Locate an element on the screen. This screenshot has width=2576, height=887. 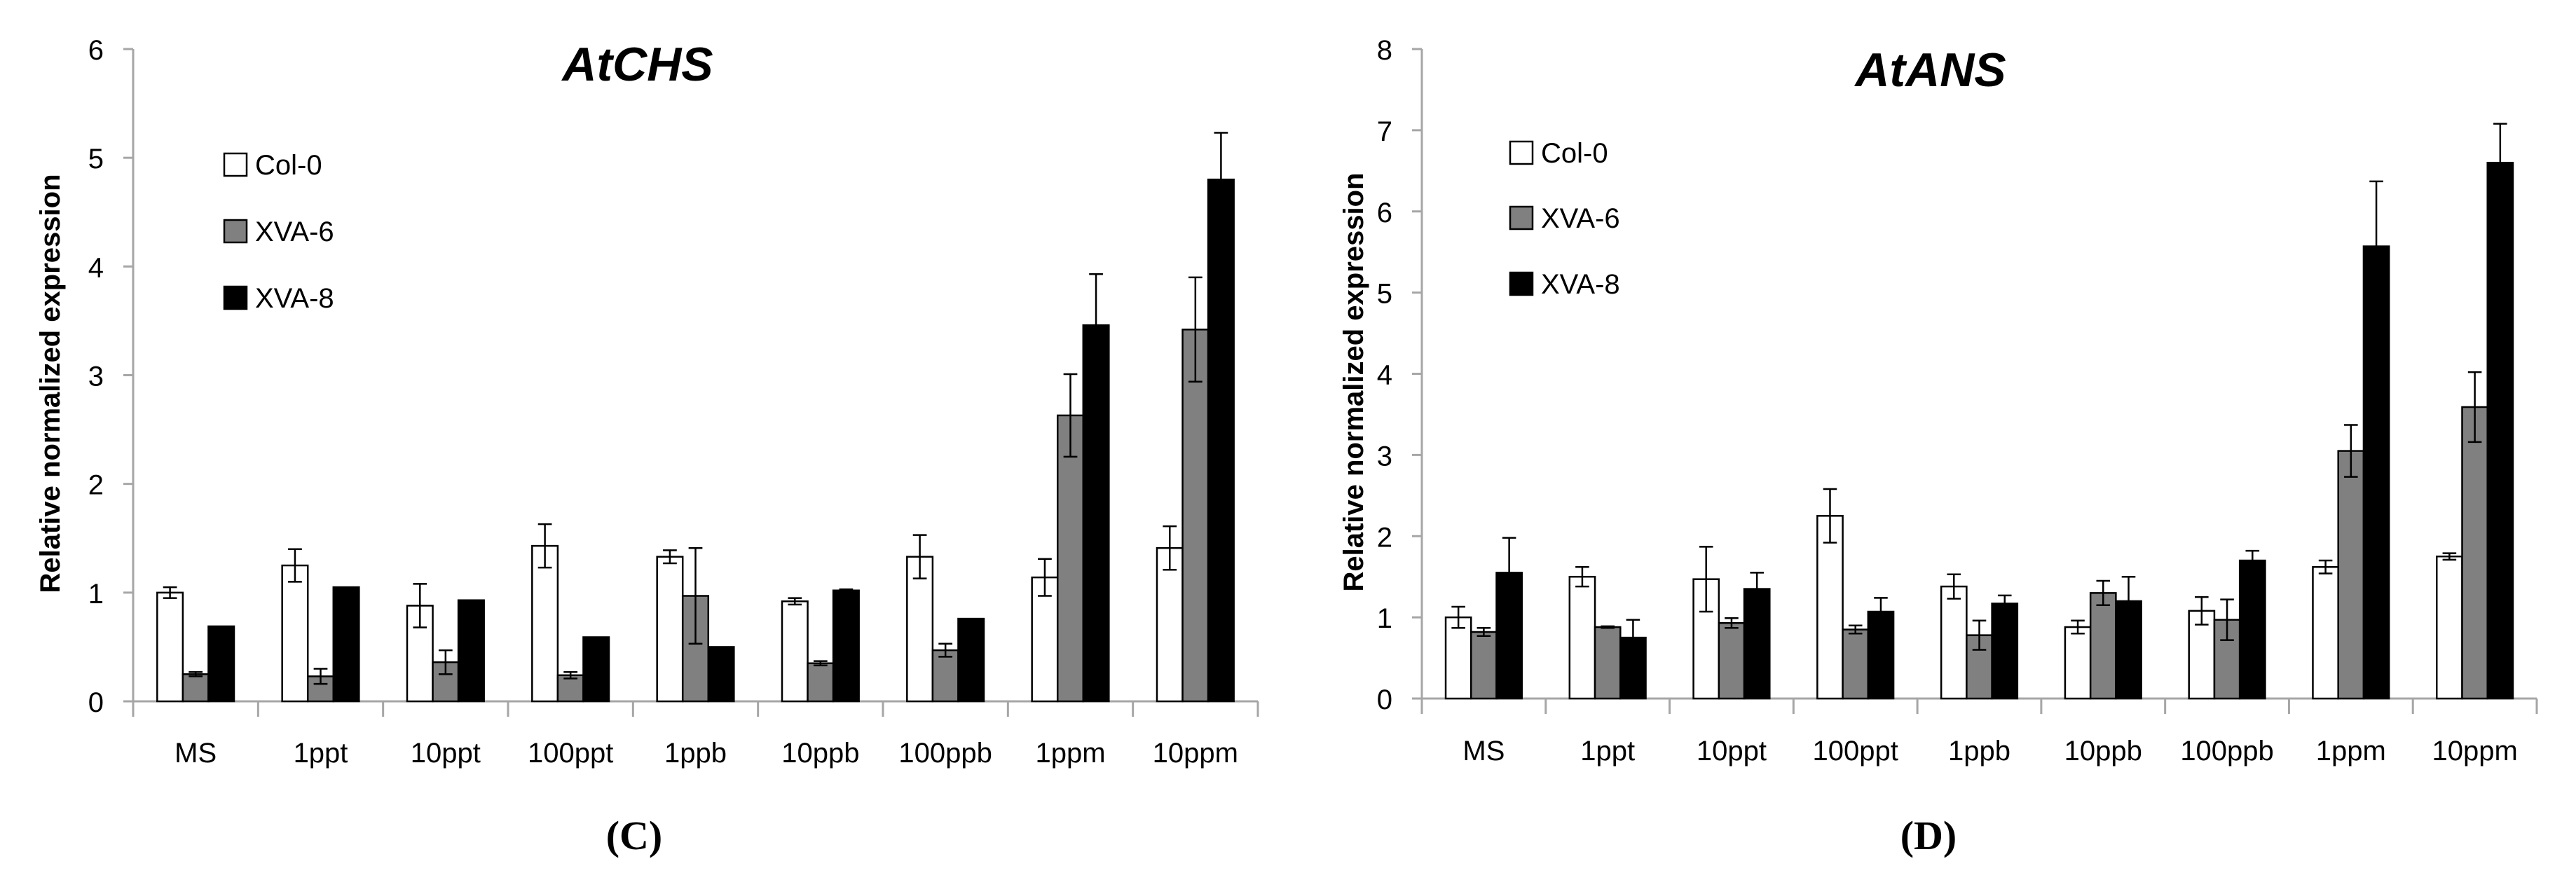
panel-label: (C) is located at coordinates (634, 835).